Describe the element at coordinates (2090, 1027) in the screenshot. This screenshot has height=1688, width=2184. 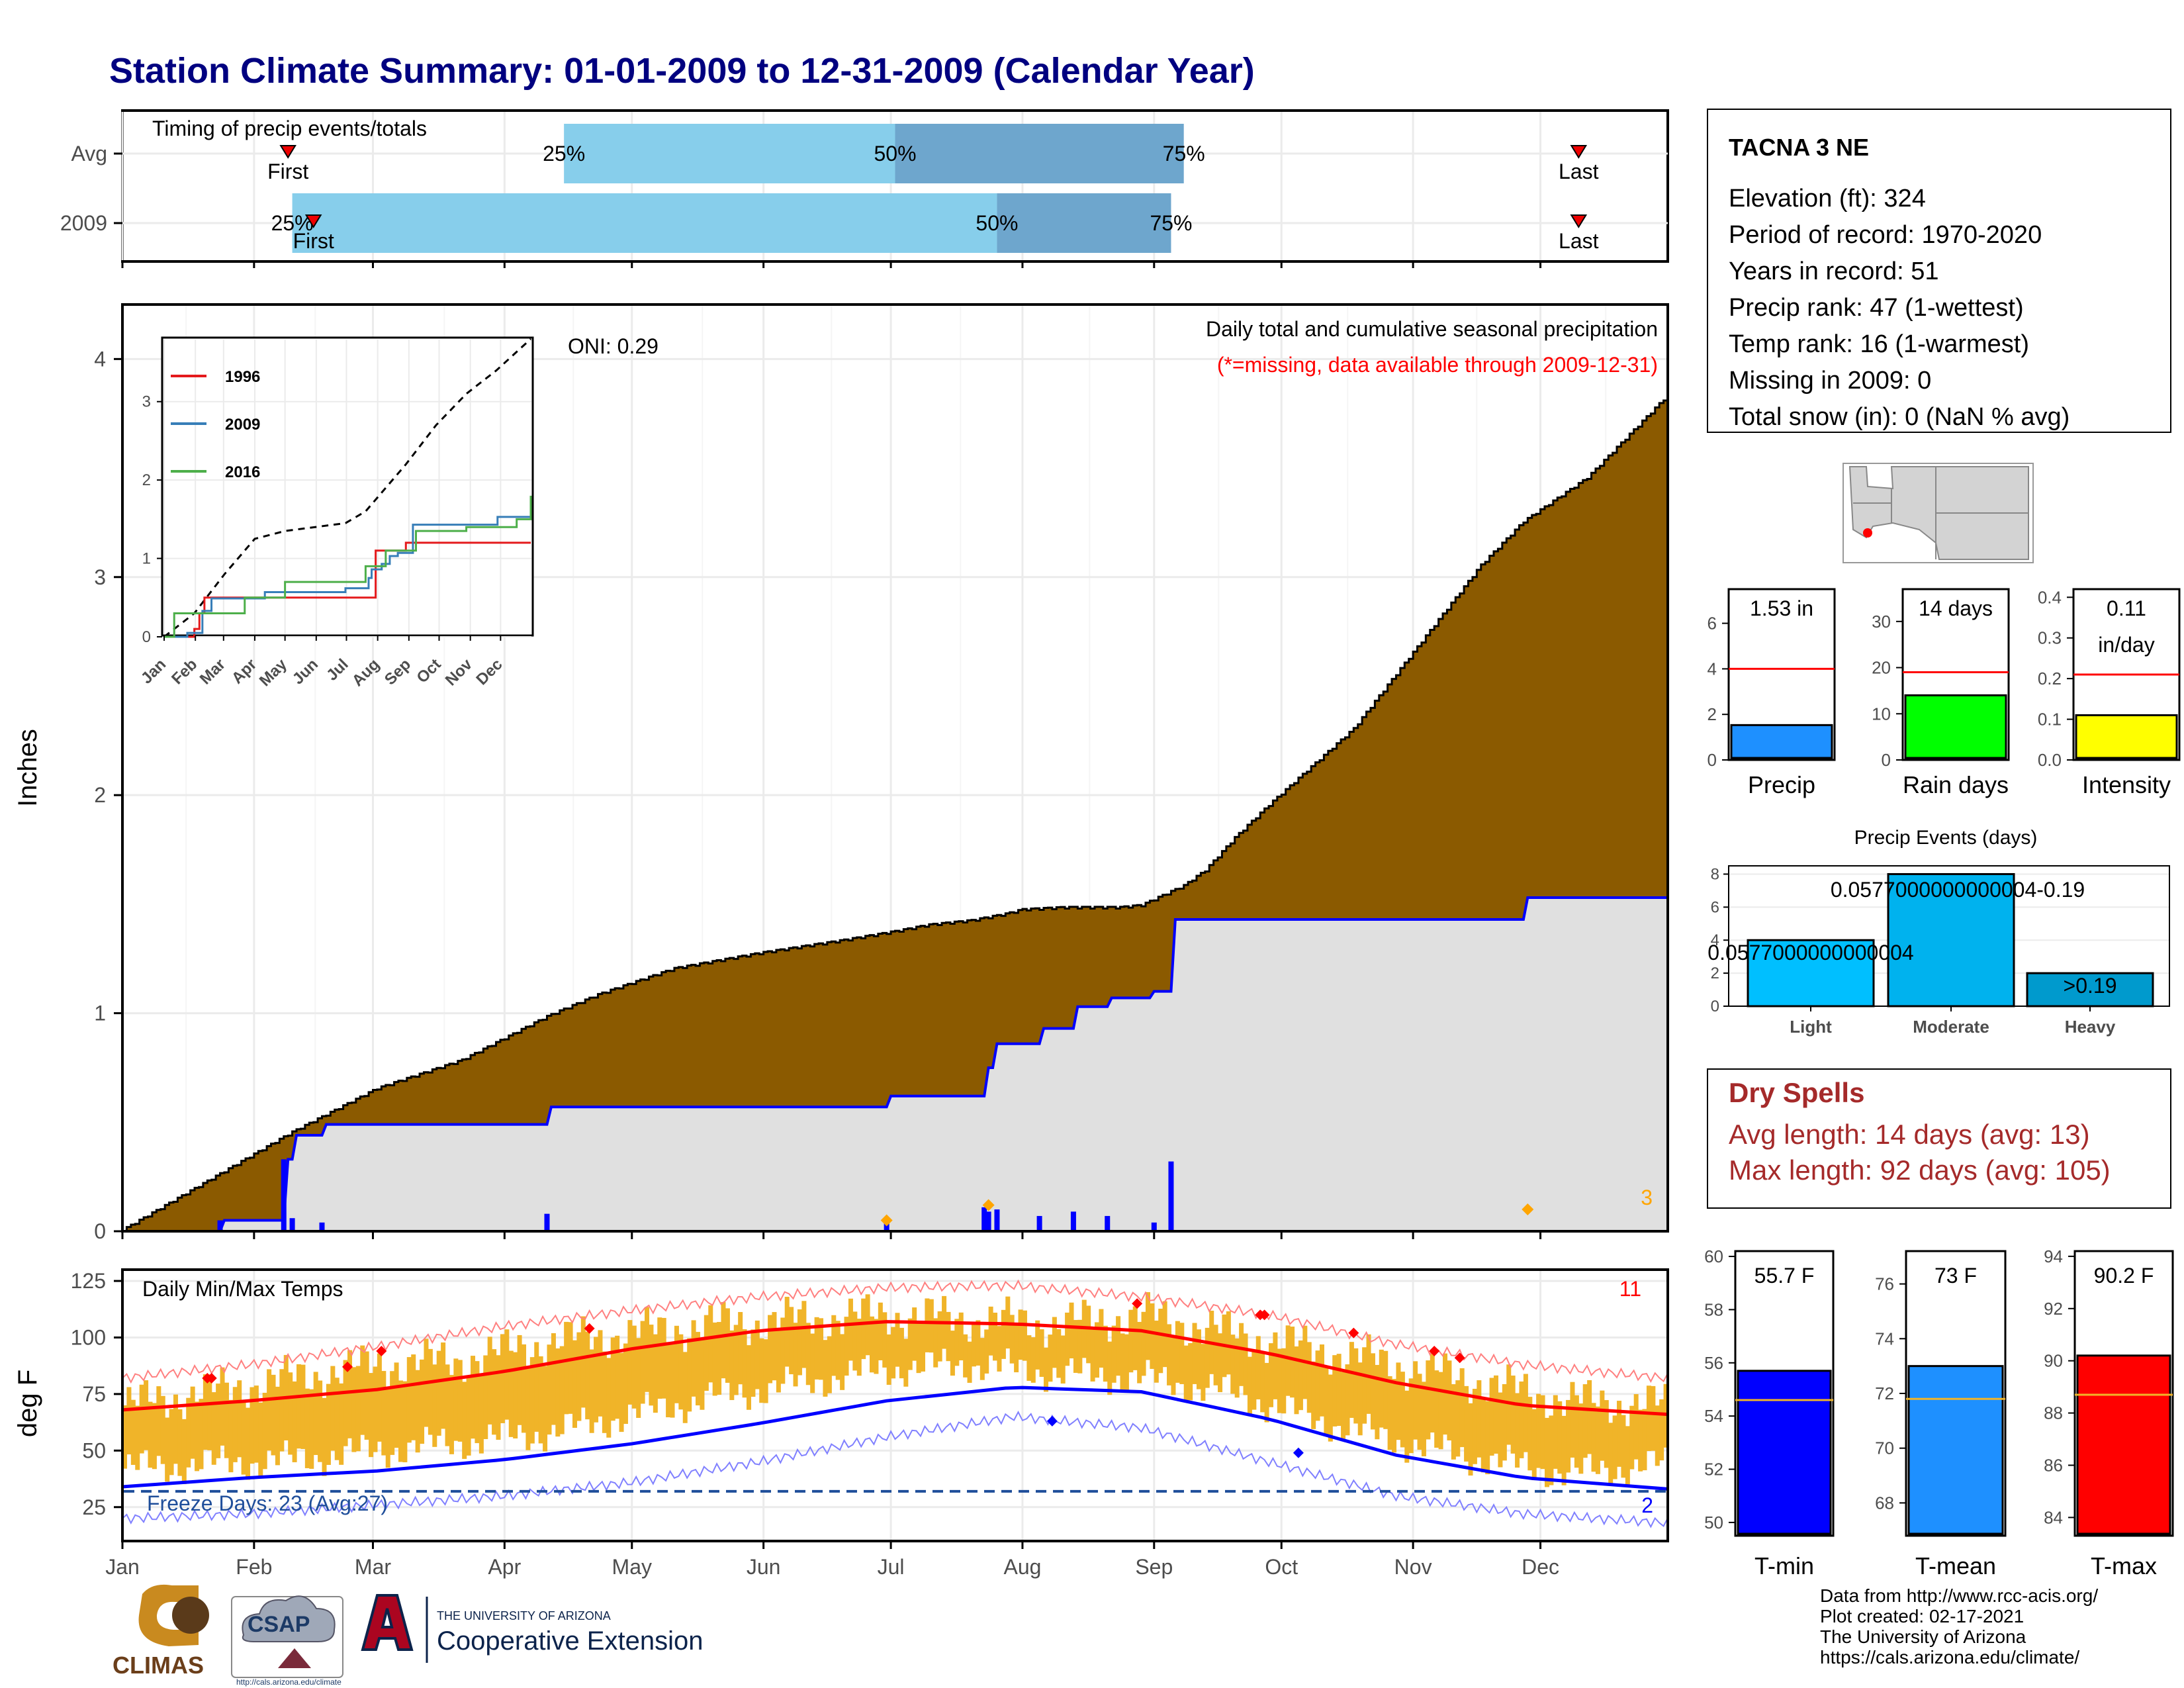
I see `events-category-label: Heavy` at that location.